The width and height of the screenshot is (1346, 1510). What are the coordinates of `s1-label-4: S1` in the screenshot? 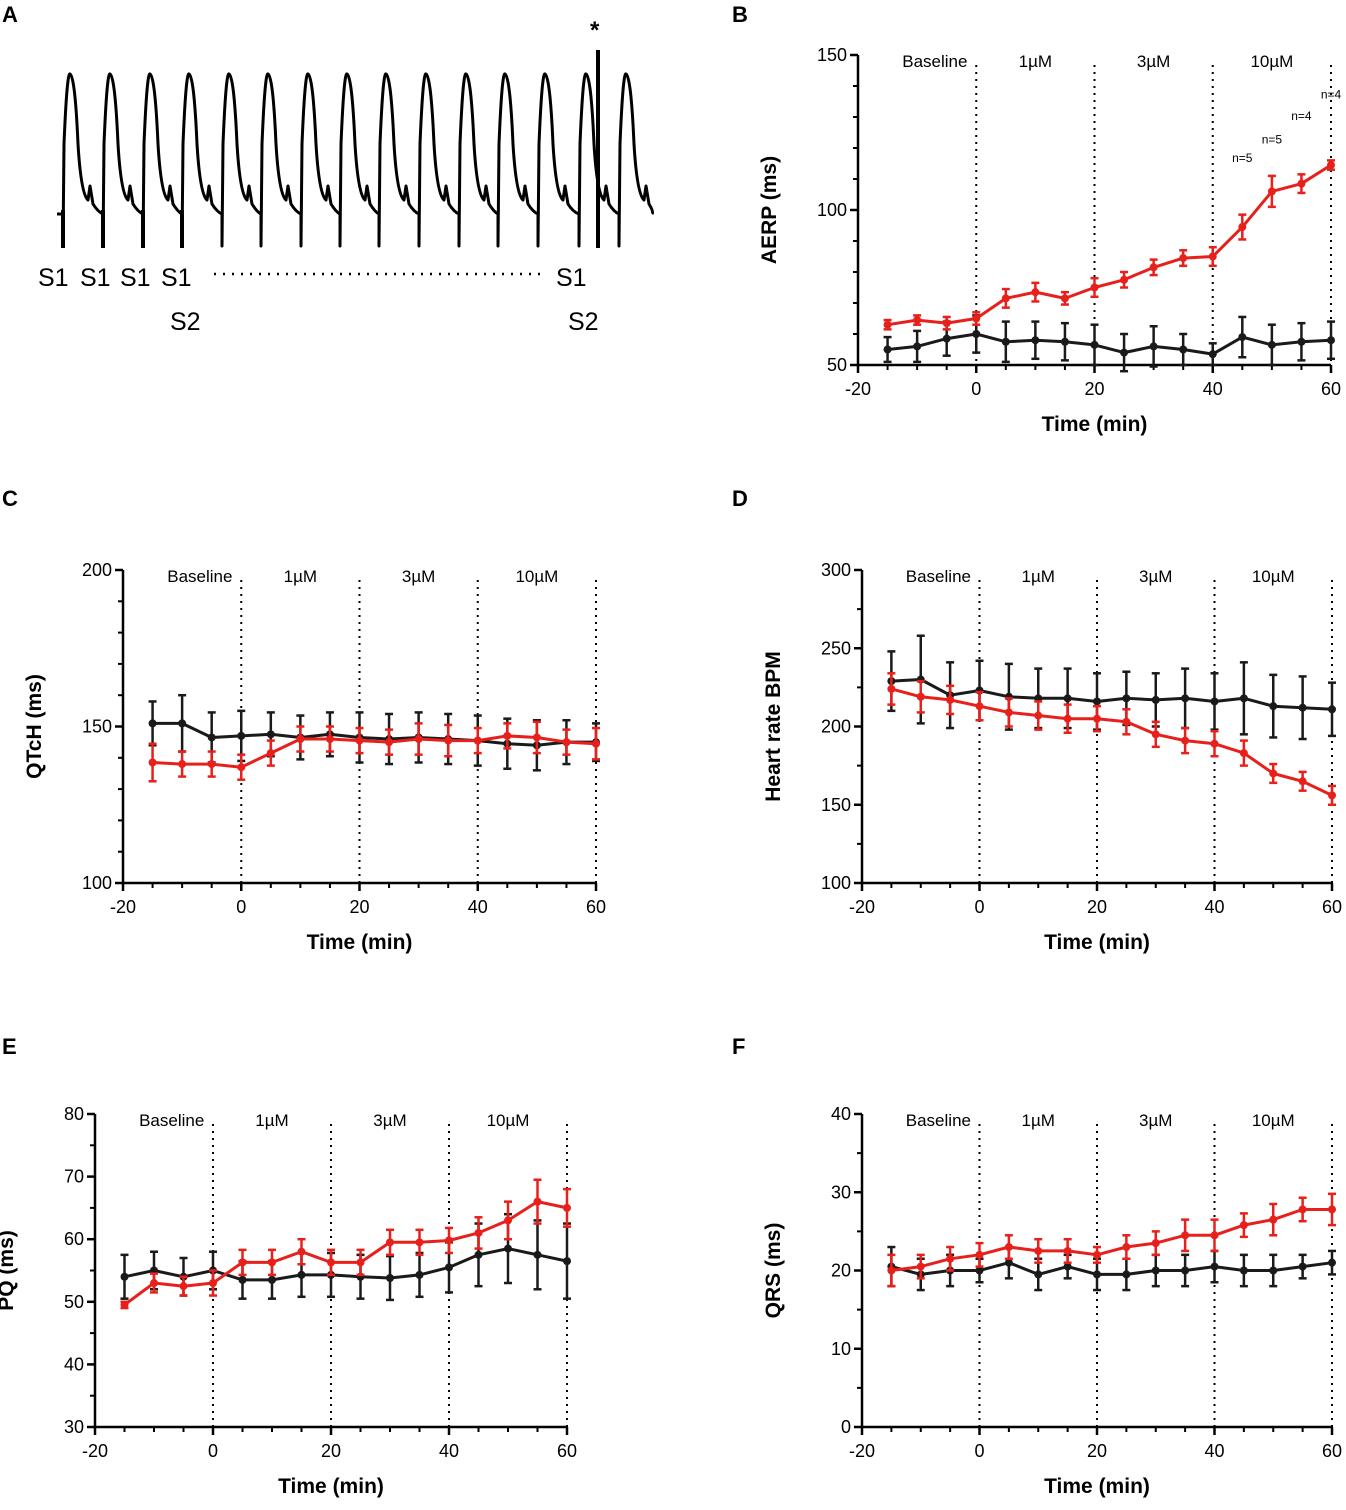 It's located at (176, 278).